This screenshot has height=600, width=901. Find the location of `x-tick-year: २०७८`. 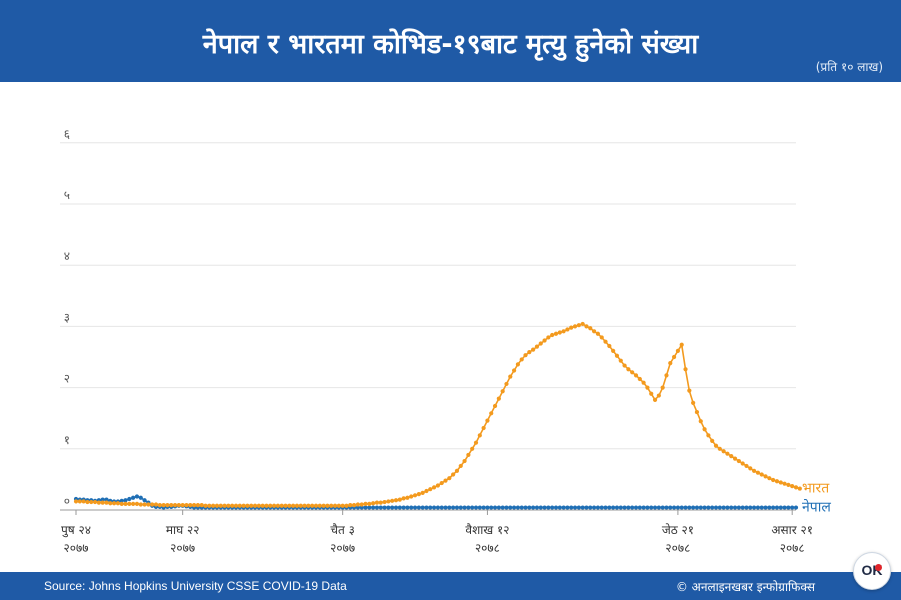

x-tick-year: २०७८ is located at coordinates (487, 548).